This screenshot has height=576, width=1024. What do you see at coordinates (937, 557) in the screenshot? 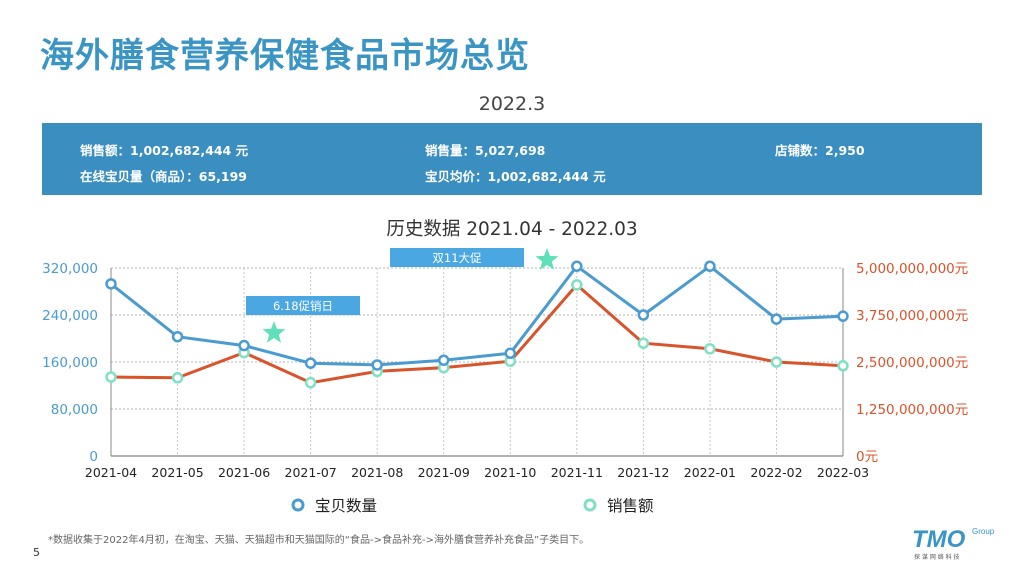
I see `logo-tagline: 探 谋 网 络 科 技` at bounding box center [937, 557].